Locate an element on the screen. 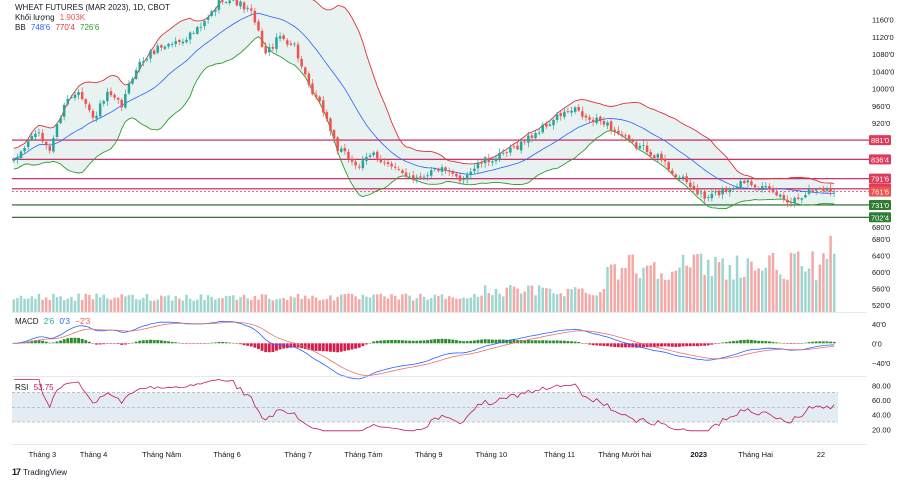  legend-volume-row: Khối lượng 1.903K is located at coordinates (51, 17).